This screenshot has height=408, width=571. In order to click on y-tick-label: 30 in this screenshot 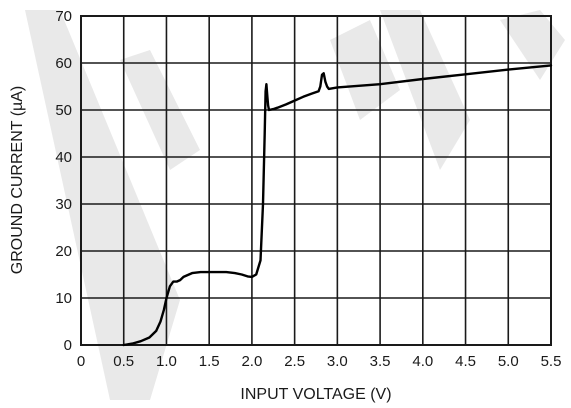, I will do `click(63, 204)`.